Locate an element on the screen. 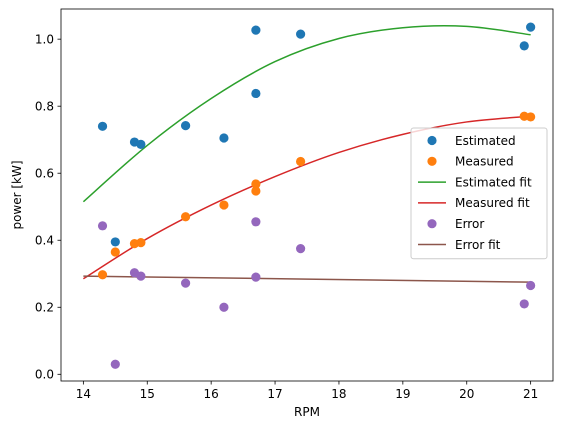  y-tick-label: 0.6 is located at coordinates (44, 174).